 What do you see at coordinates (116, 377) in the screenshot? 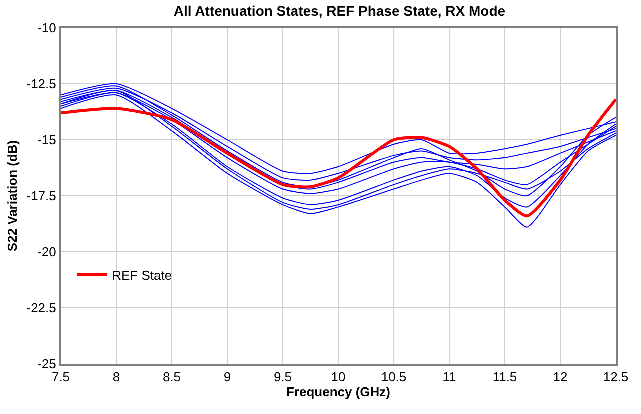
I see `x-tick-label: 8` at bounding box center [116, 377].